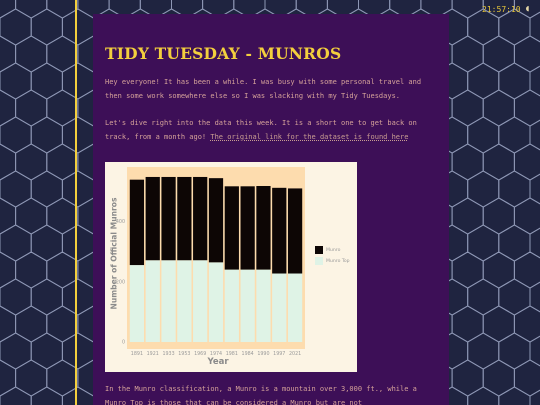 This screenshot has width=540, height=405. Describe the element at coordinates (231, 305) in the screenshot. I see `bar-munro-top-1981` at that location.